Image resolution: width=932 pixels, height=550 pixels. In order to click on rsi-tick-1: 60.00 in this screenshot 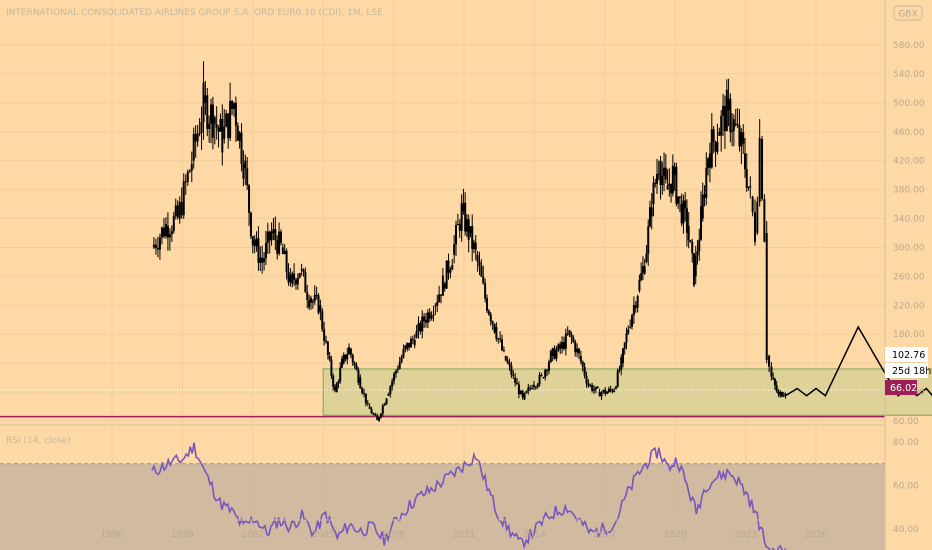, I will do `click(906, 487)`.